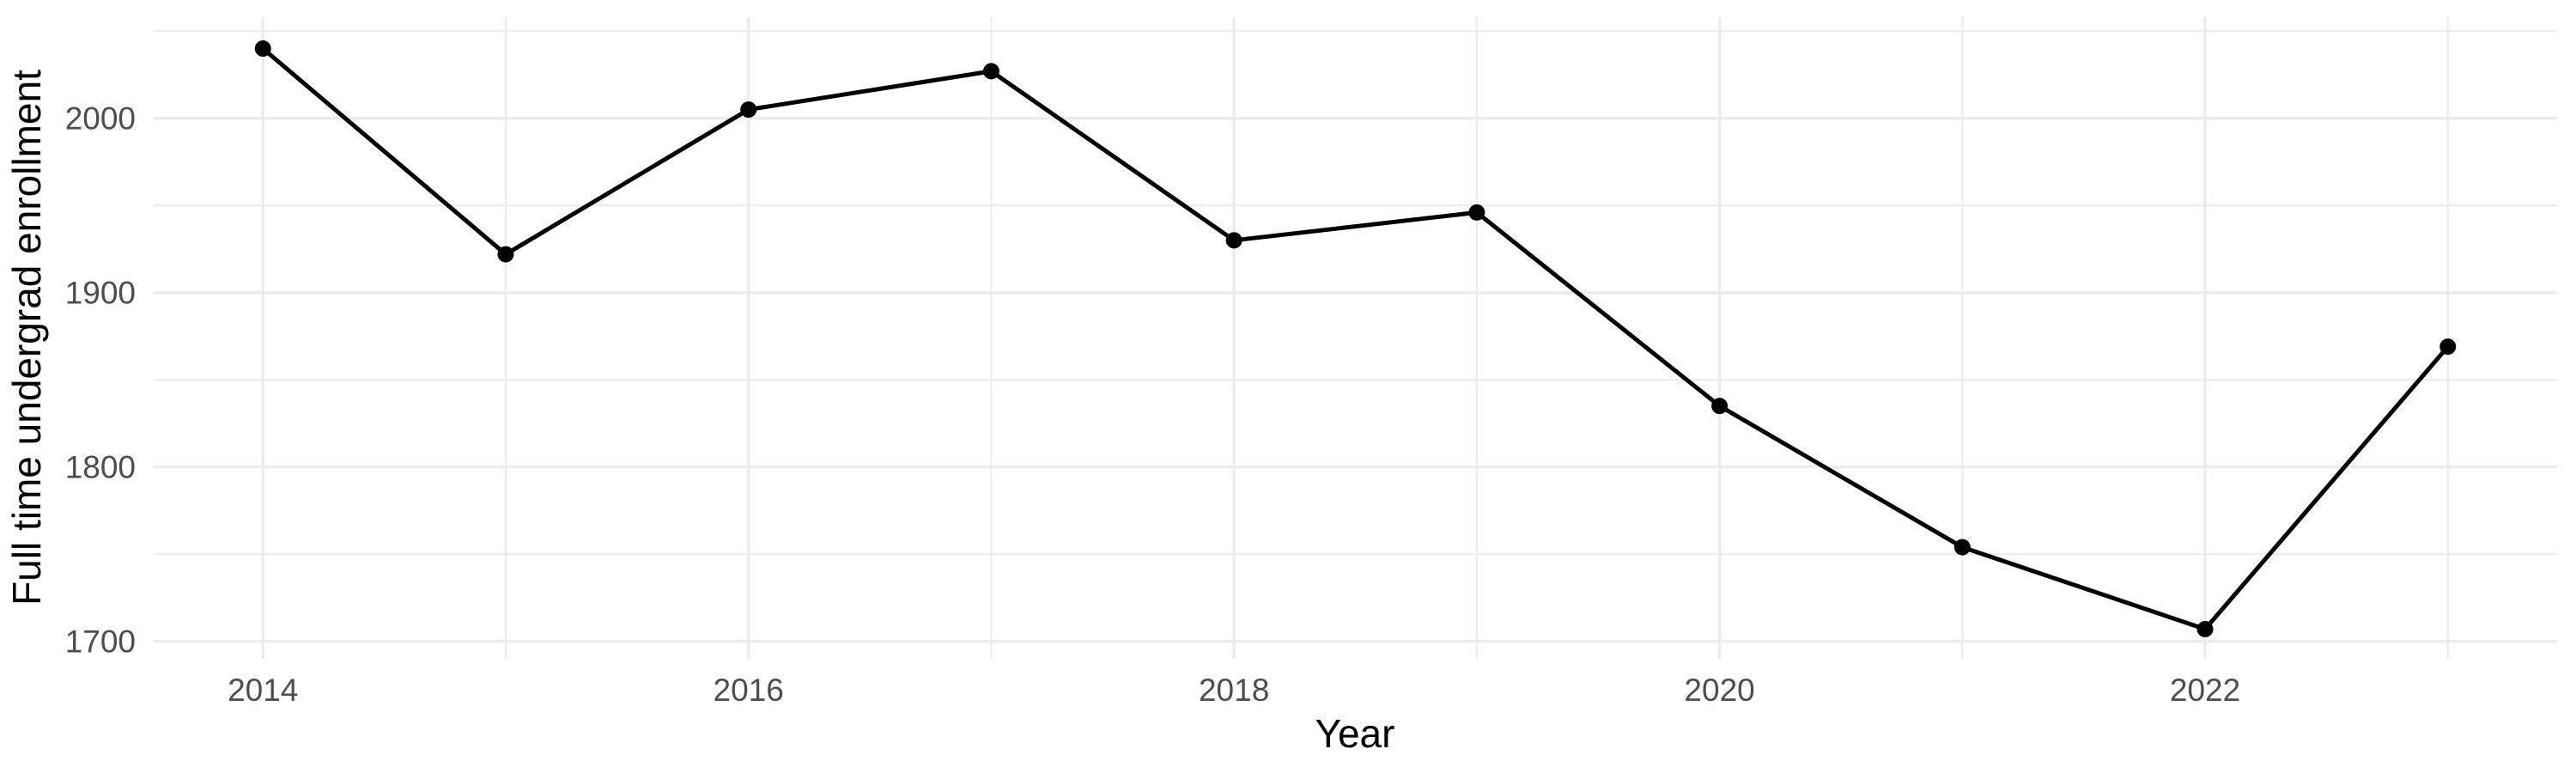  Describe the element at coordinates (749, 690) in the screenshot. I see `x-tick-label: 2016` at that location.